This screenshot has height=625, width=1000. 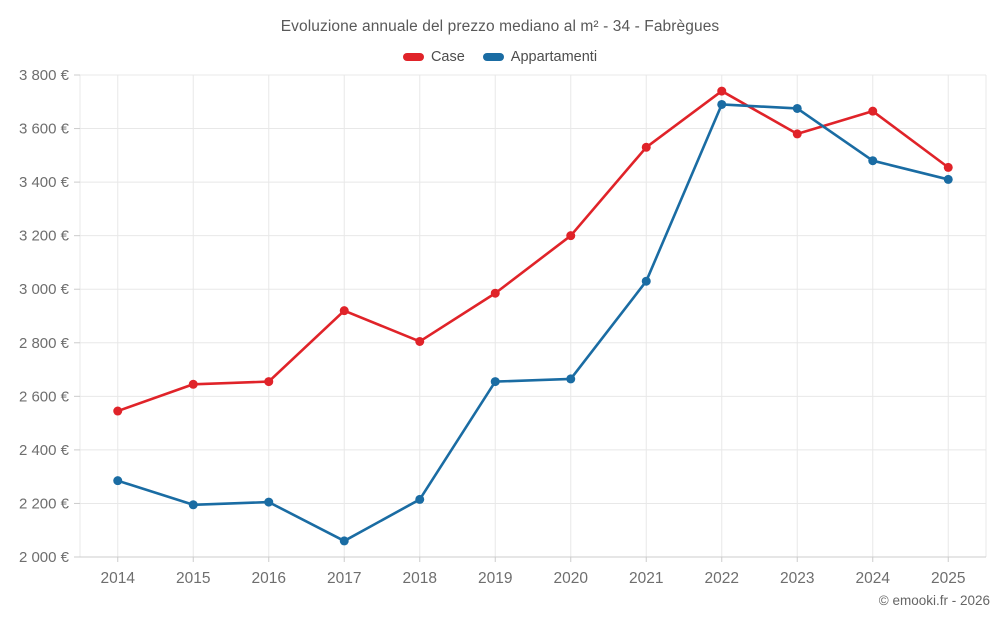 What do you see at coordinates (269, 502) in the screenshot?
I see `series-point-appartamenti-2016` at bounding box center [269, 502].